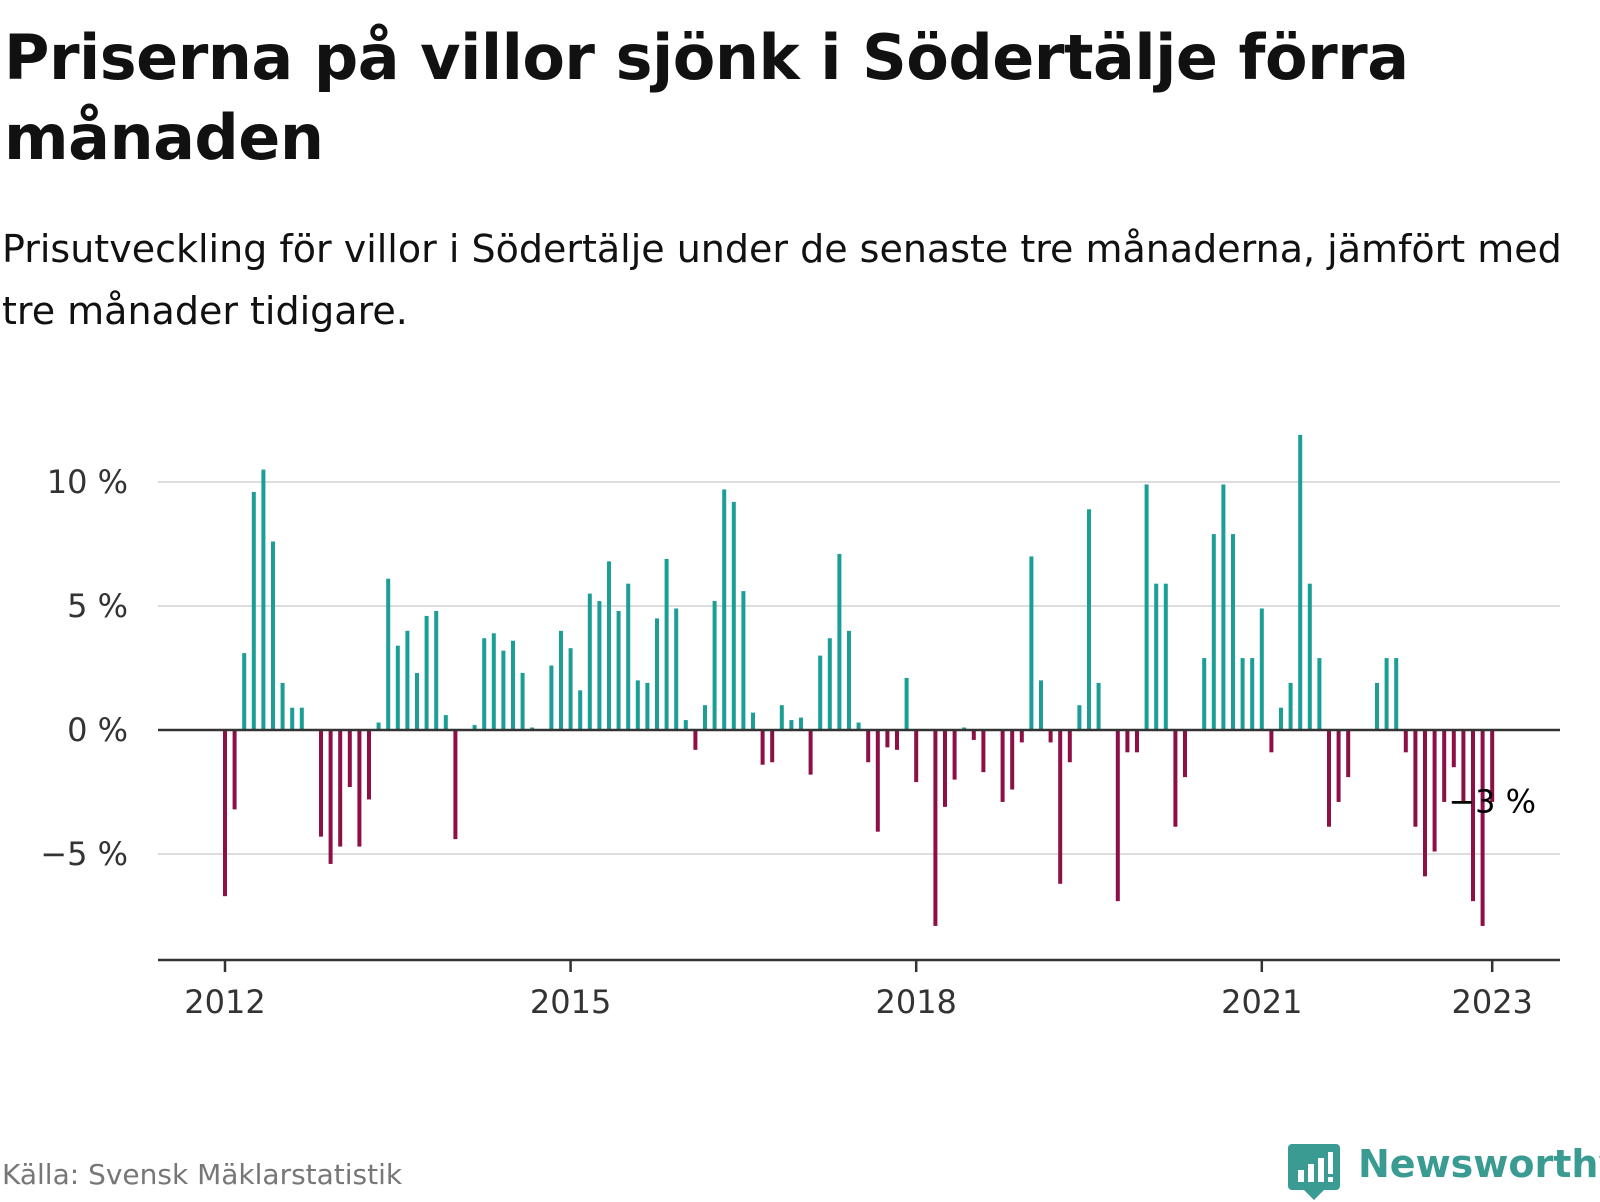 This screenshot has height=1202, width=1600. Describe the element at coordinates (97, 606) in the screenshot. I see `y-tick-label: 5 %` at that location.